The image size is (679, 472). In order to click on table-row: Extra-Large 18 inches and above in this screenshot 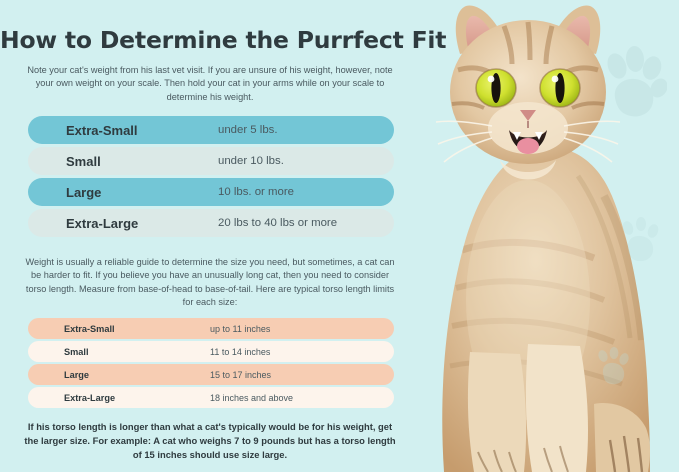, I will do `click(211, 397)`.